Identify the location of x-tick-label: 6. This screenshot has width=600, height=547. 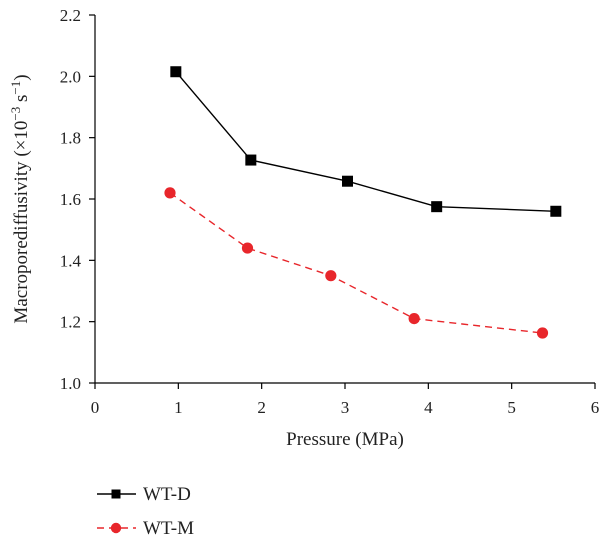
(595, 407).